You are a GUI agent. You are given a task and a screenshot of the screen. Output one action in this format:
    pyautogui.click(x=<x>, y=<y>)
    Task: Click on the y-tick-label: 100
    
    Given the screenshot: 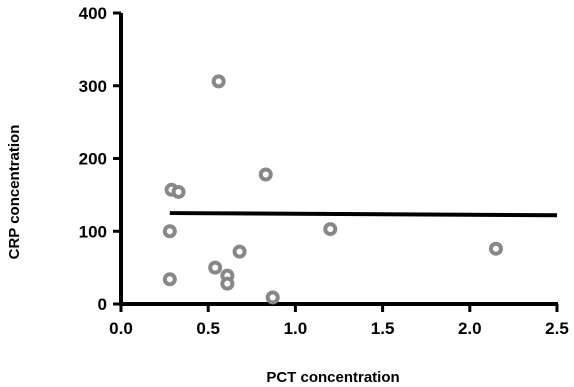 What is the action you would take?
    pyautogui.click(x=93, y=231)
    